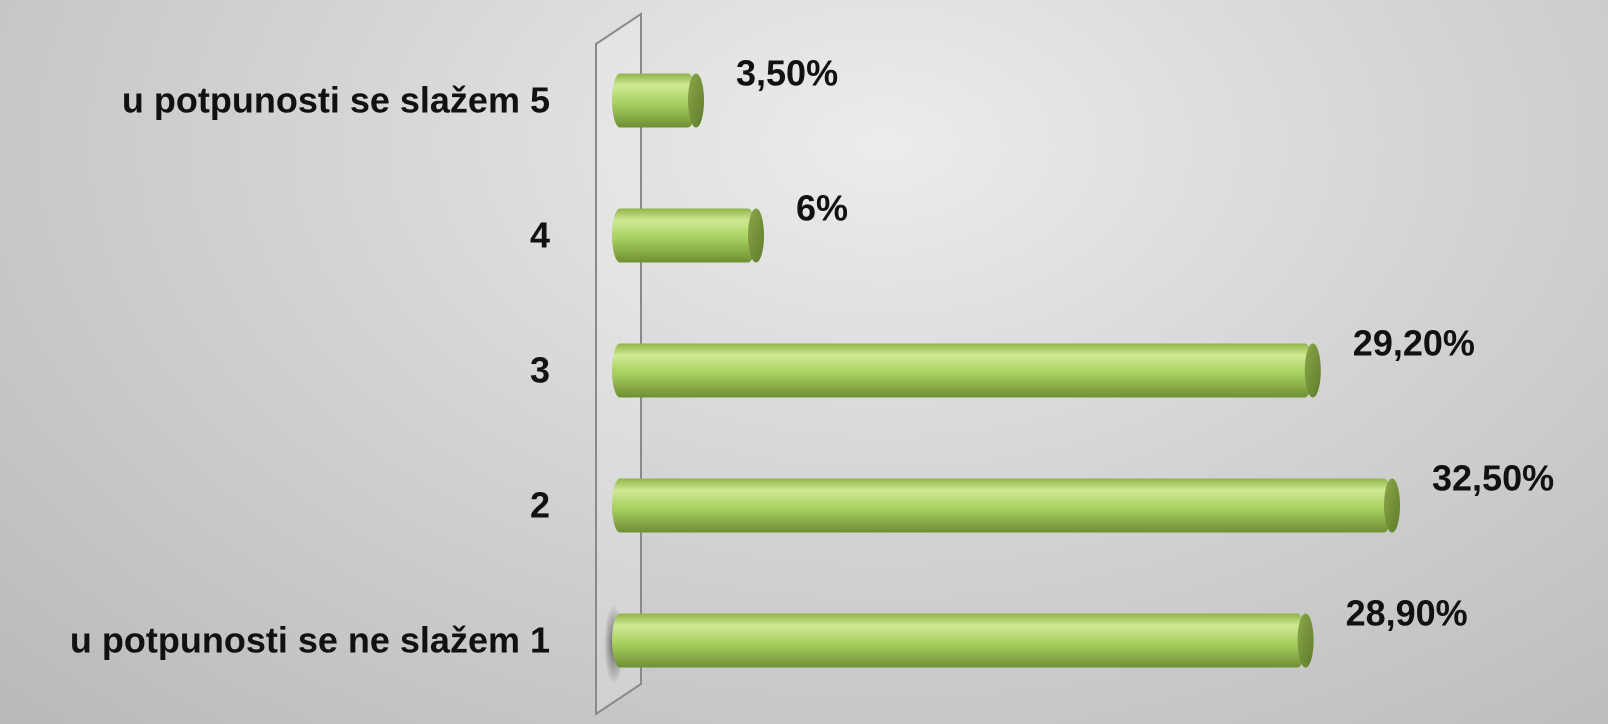 The image size is (1608, 724). Describe the element at coordinates (1493, 478) in the screenshot. I see `data-label: 32,50%` at that location.